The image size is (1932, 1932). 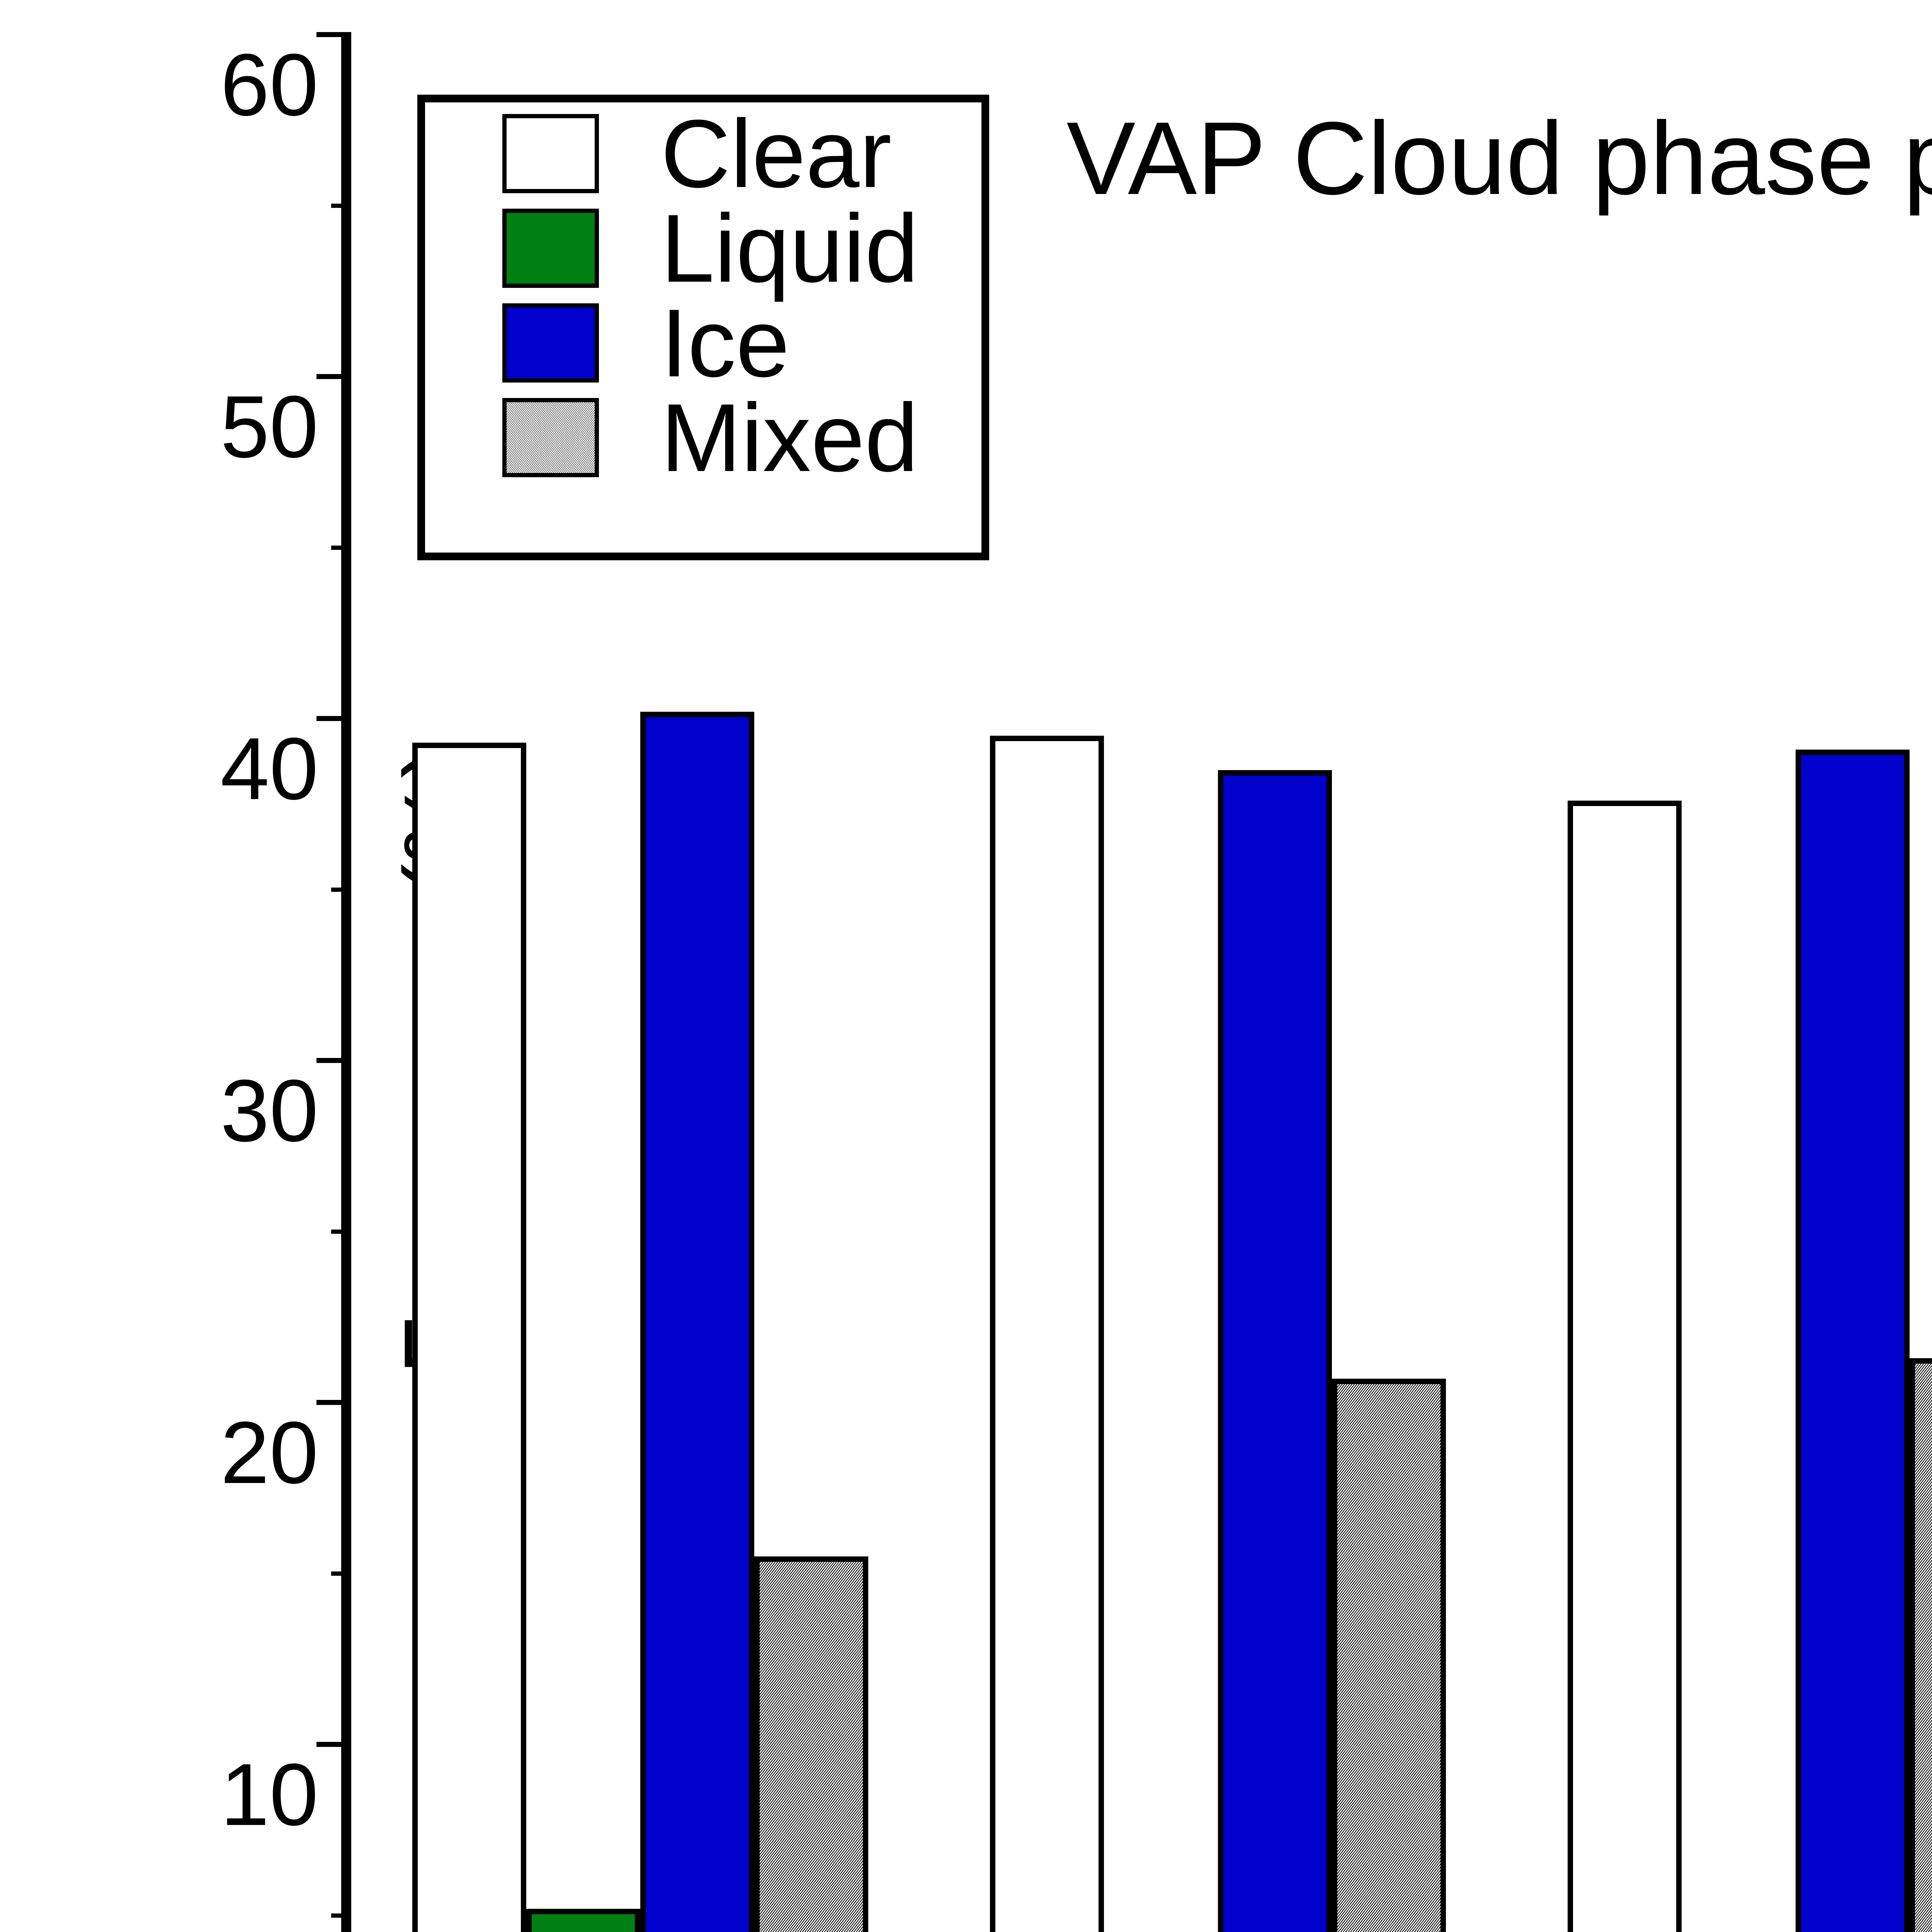 What do you see at coordinates (790, 438) in the screenshot?
I see `legend-label-mixed: Mixed` at bounding box center [790, 438].